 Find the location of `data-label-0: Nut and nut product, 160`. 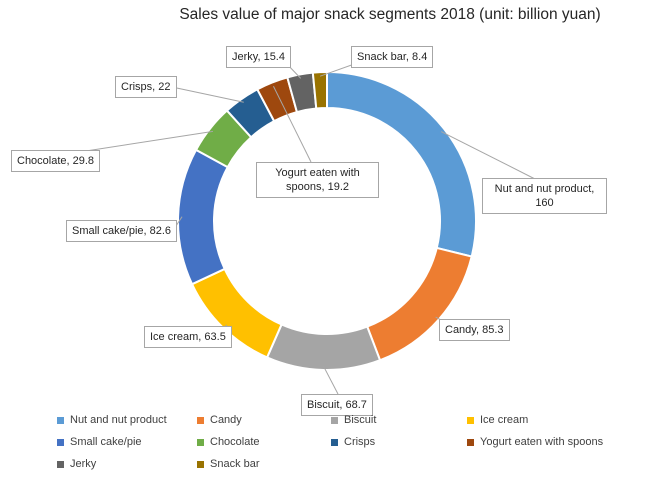

data-label-0: Nut and nut product, 160 is located at coordinates (544, 196).